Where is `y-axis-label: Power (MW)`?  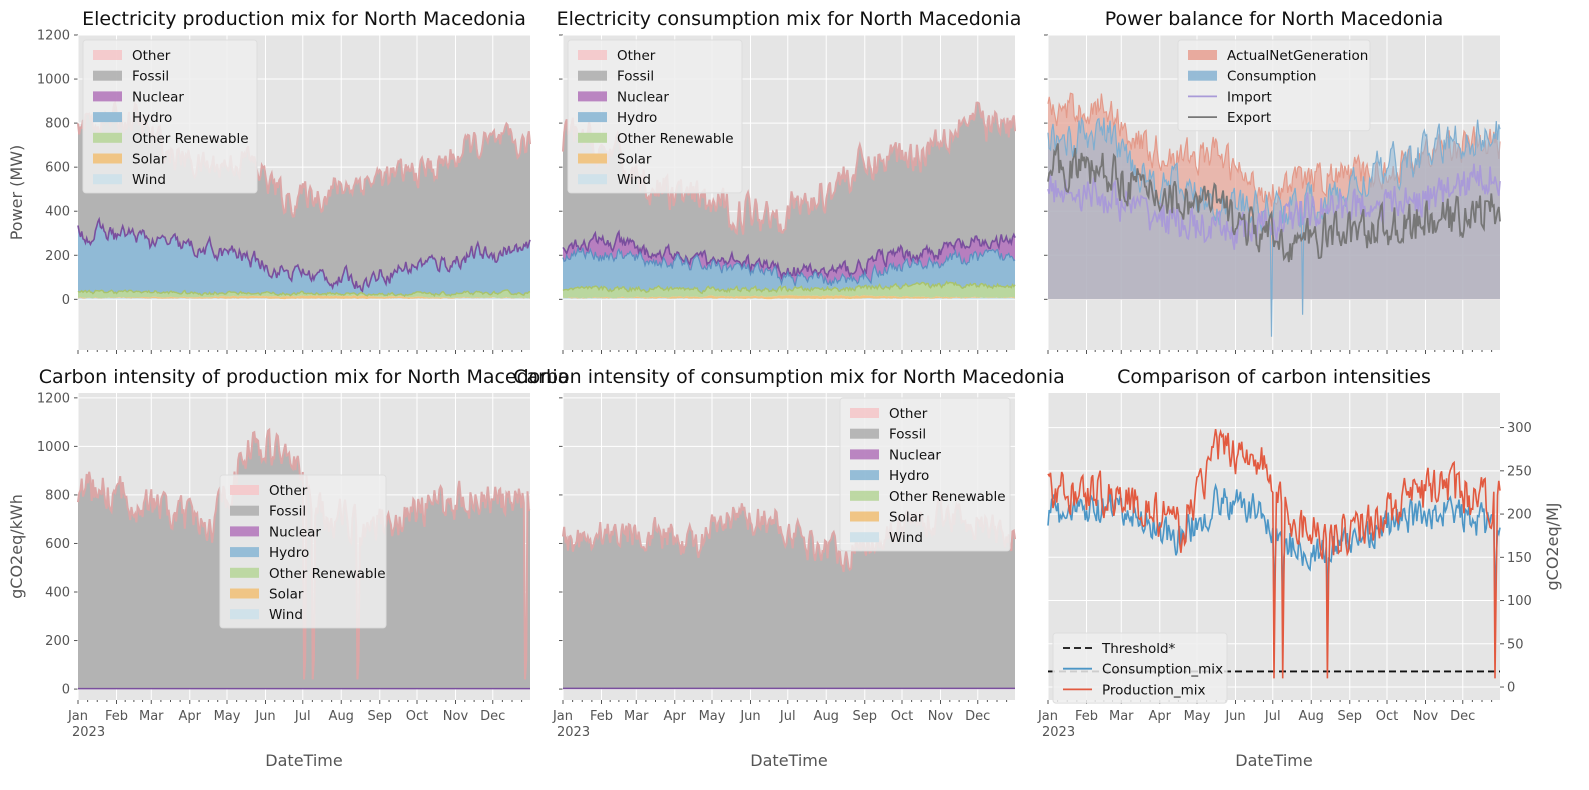 y-axis-label: Power (MW) is located at coordinates (16, 193).